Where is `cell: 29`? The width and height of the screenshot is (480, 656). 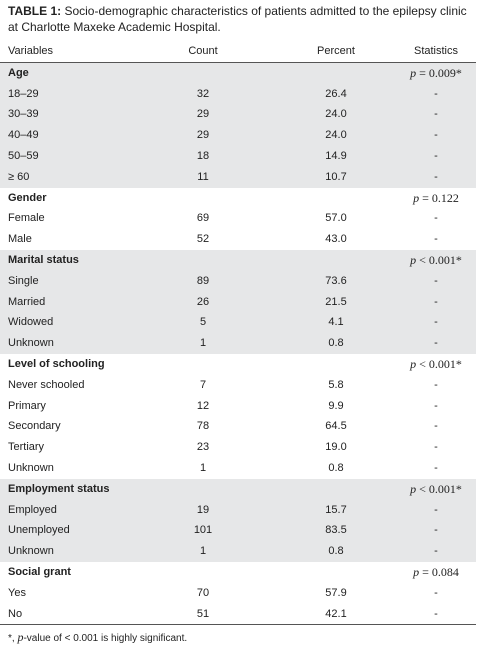
cell: 29 is located at coordinates (203, 115).